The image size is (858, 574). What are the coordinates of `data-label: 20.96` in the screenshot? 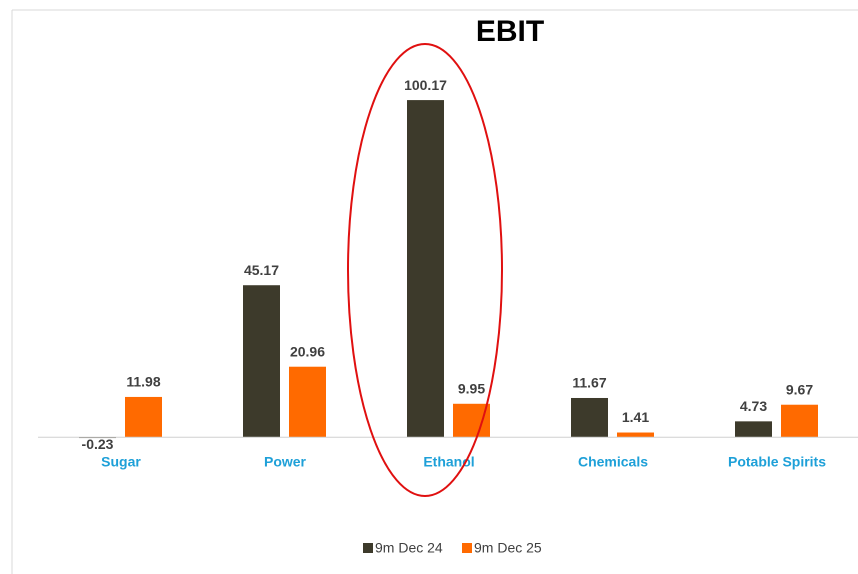 It's located at (307, 351).